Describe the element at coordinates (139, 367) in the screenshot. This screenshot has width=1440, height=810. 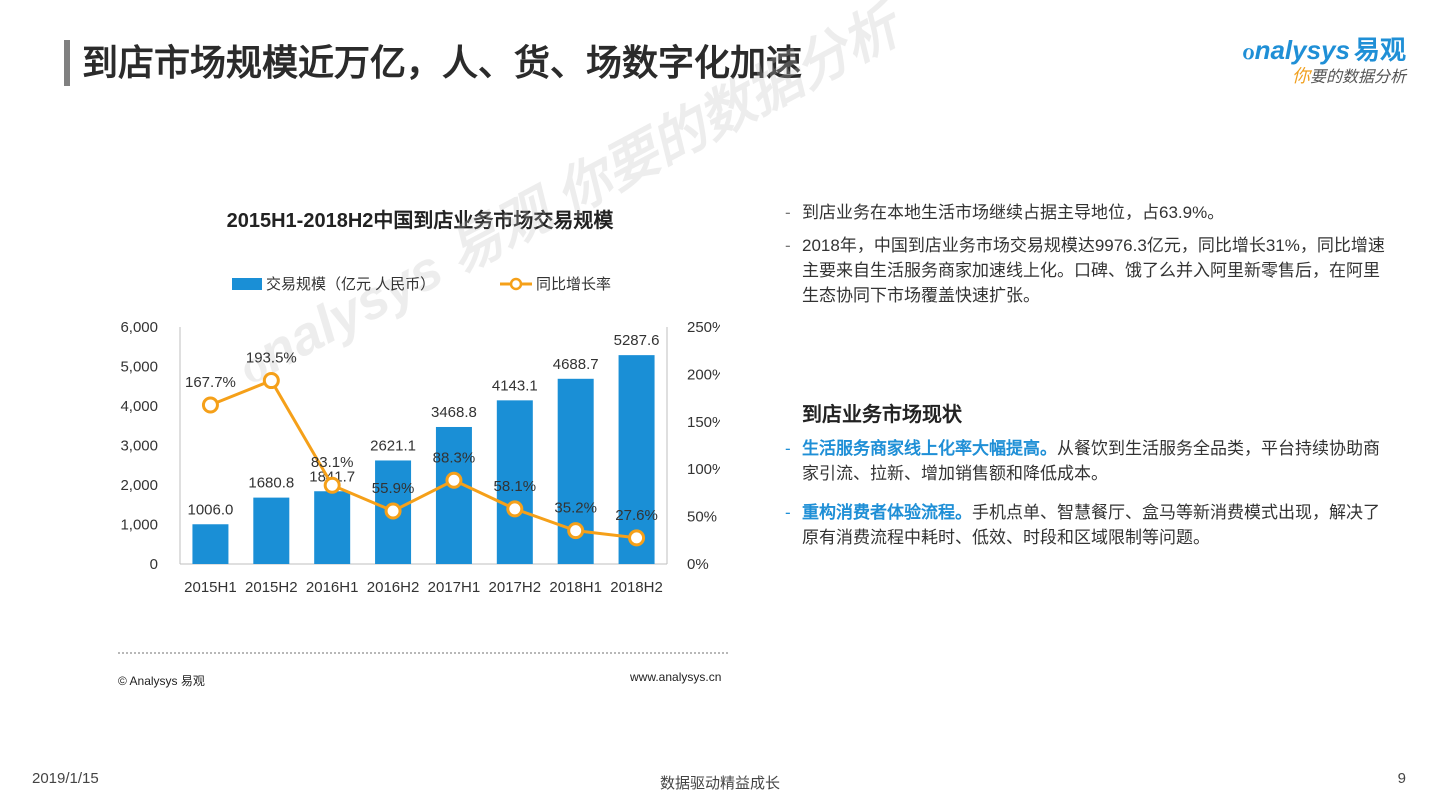
I see `y-left-tick-label: 5,000` at that location.